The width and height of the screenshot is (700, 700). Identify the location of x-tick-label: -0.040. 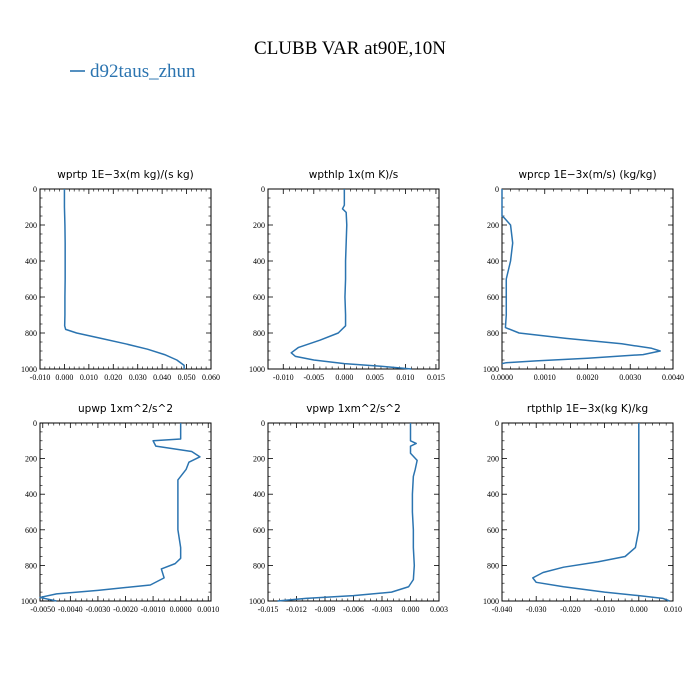
(502, 609).